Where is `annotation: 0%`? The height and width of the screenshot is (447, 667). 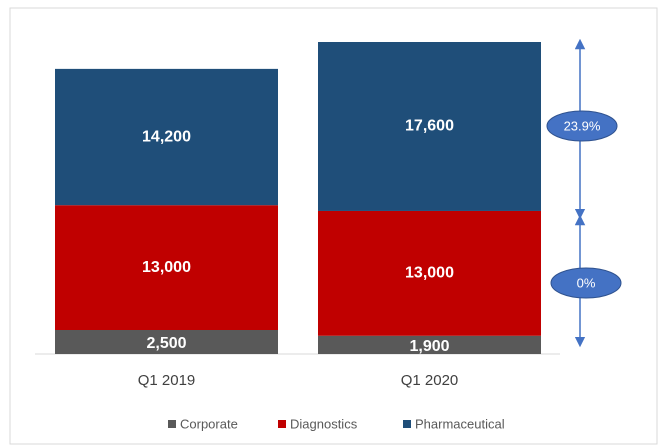 annotation: 0% is located at coordinates (586, 282).